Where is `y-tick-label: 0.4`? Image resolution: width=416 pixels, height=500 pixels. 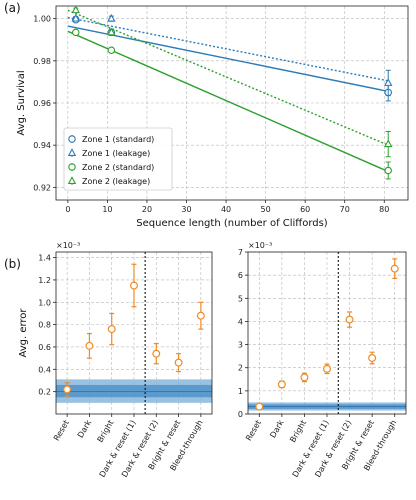
y-tick-label: 0.4 is located at coordinates (44, 369).